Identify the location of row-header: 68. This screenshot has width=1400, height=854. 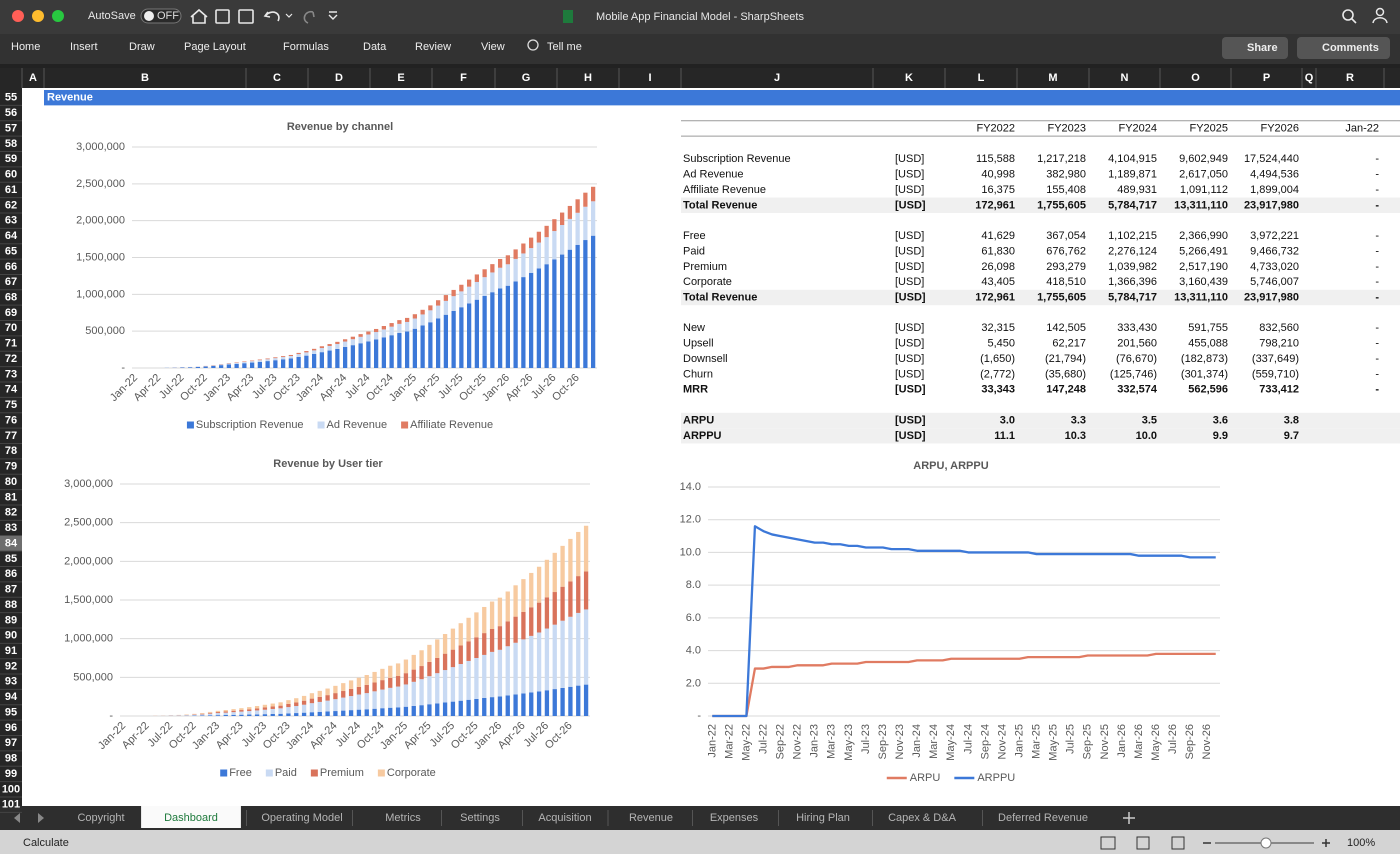
(11, 297).